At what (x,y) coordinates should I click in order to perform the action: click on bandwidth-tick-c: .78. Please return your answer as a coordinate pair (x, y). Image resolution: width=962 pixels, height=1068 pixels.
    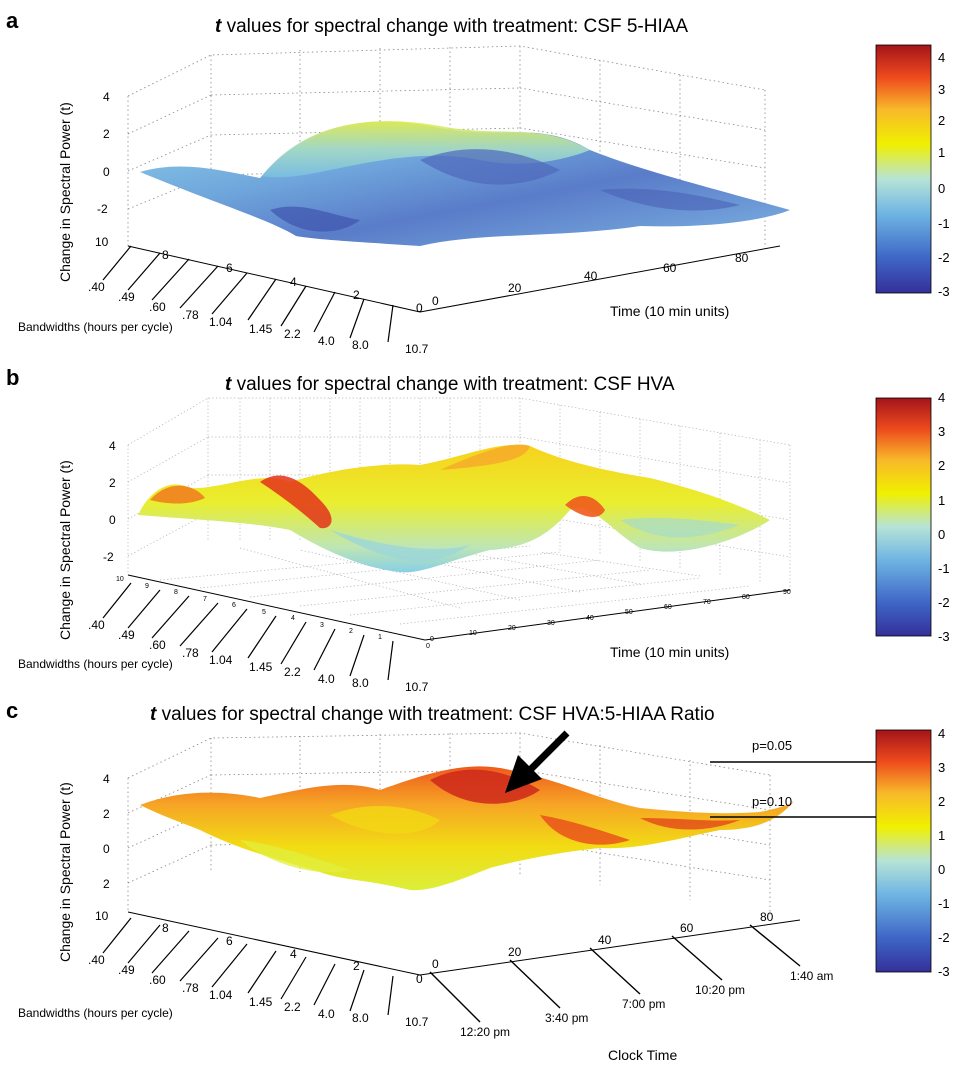
    Looking at the image, I should click on (190, 988).